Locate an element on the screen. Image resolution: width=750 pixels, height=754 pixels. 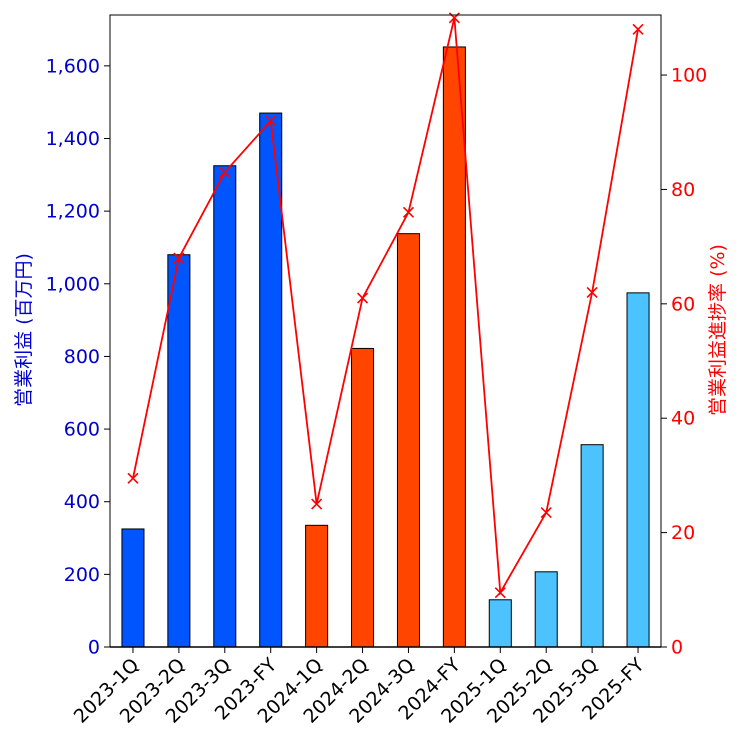
y-tick-label: 1,200 is located at coordinates (73, 212).